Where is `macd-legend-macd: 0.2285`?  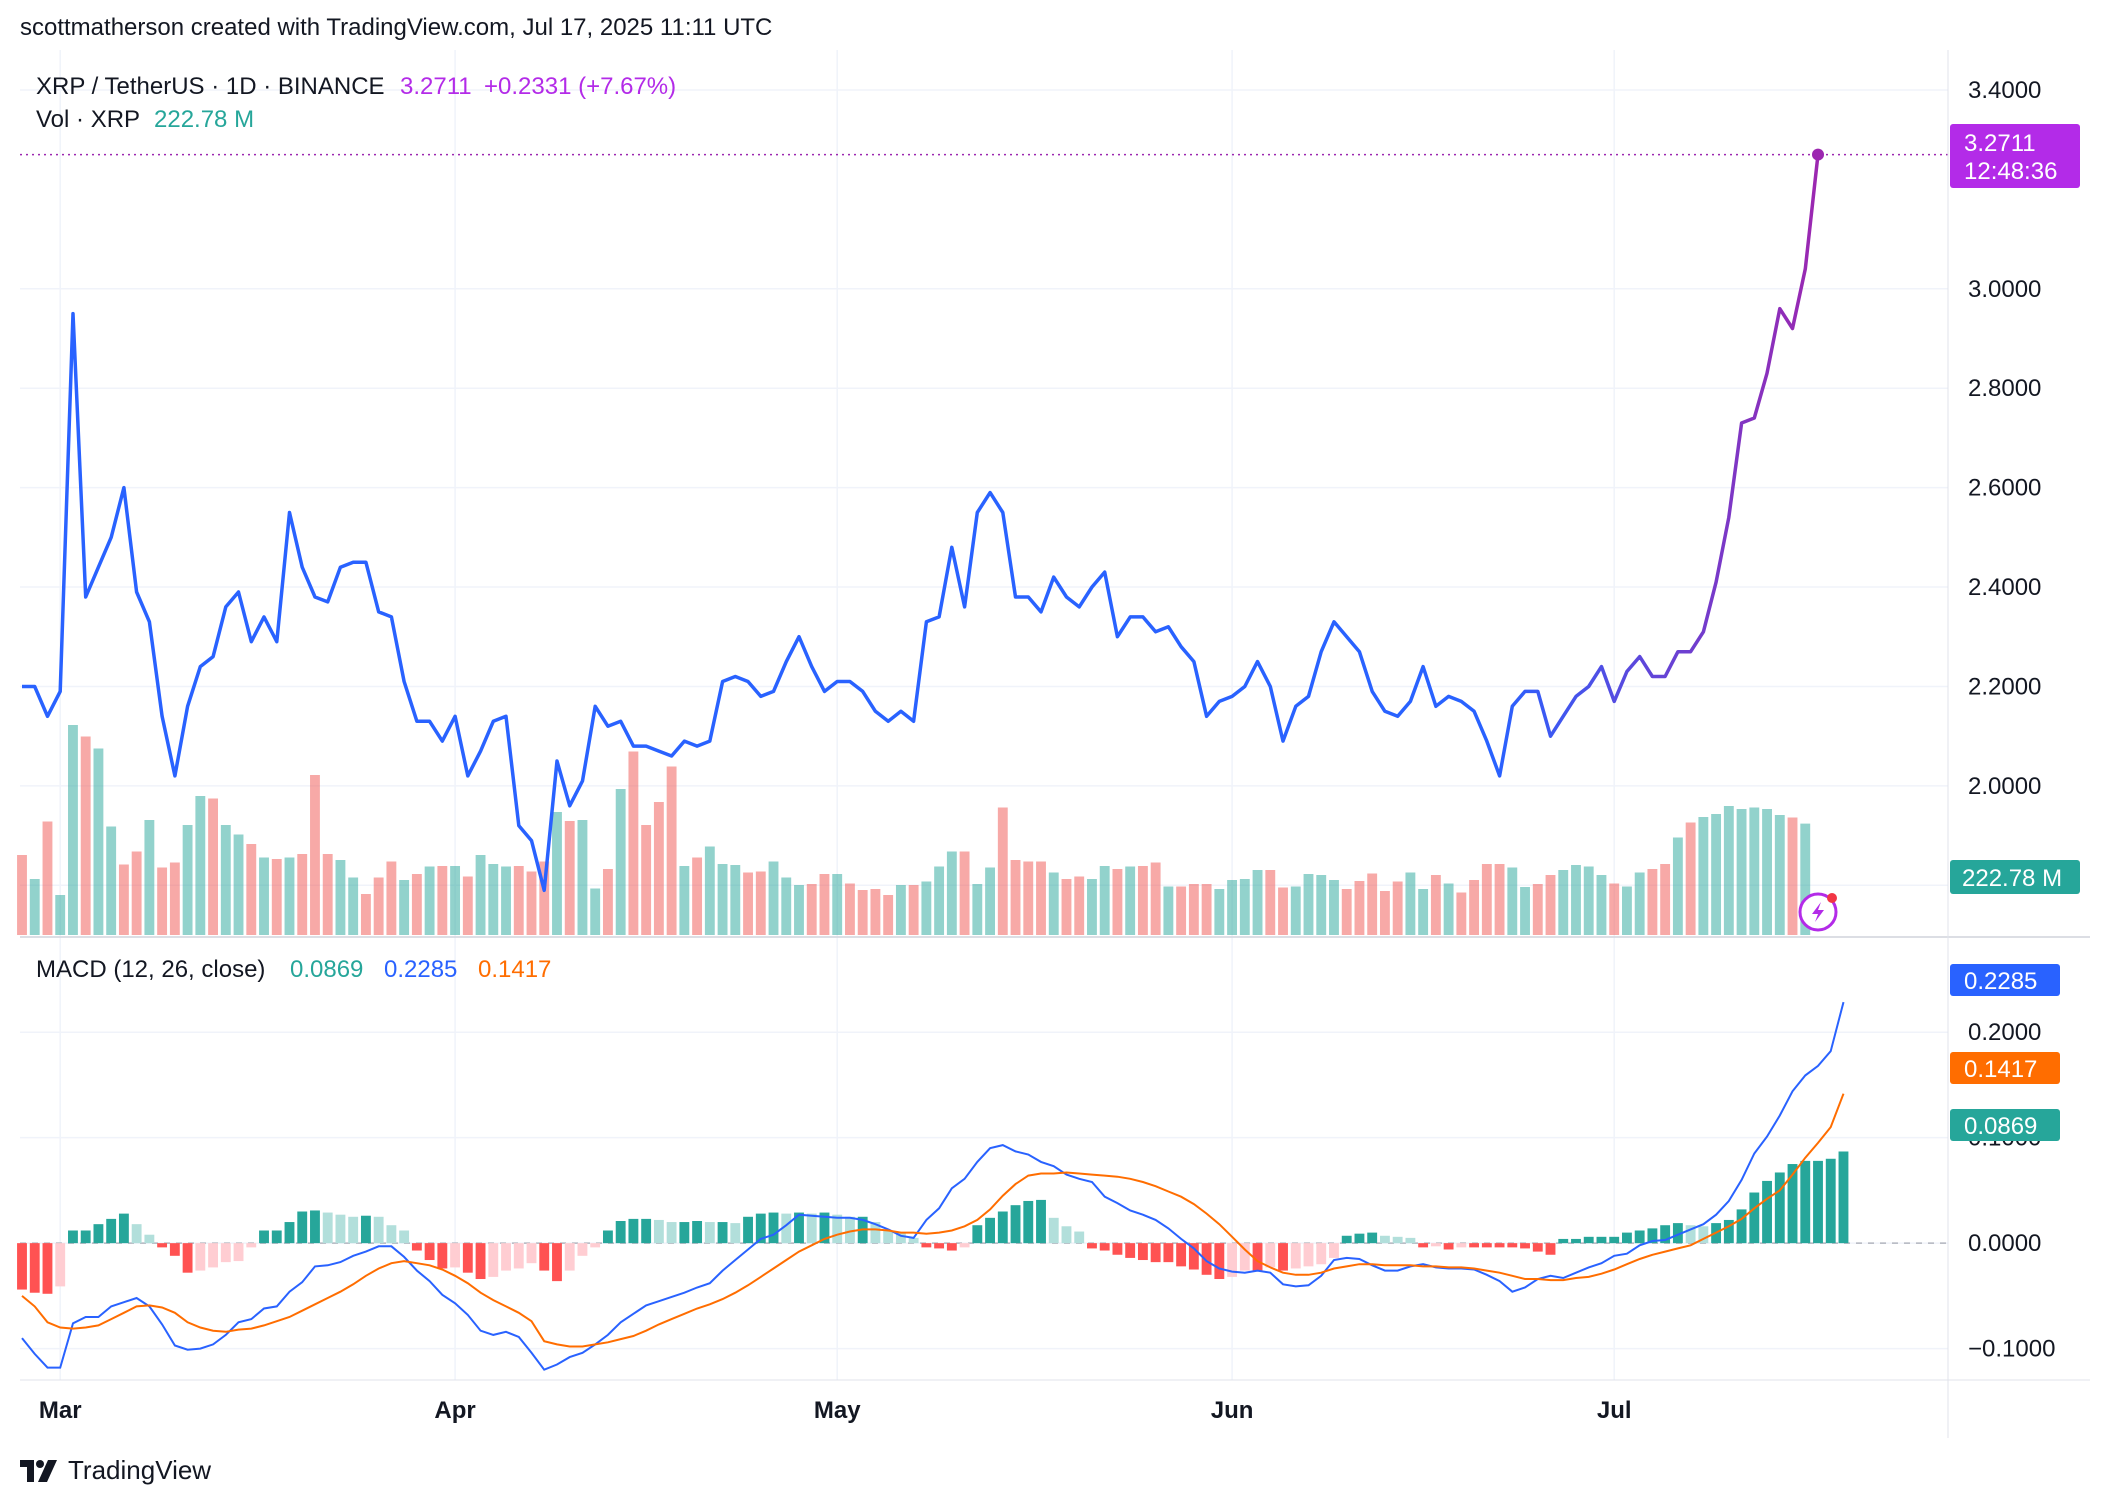
macd-legend-macd: 0.2285 is located at coordinates (420, 969).